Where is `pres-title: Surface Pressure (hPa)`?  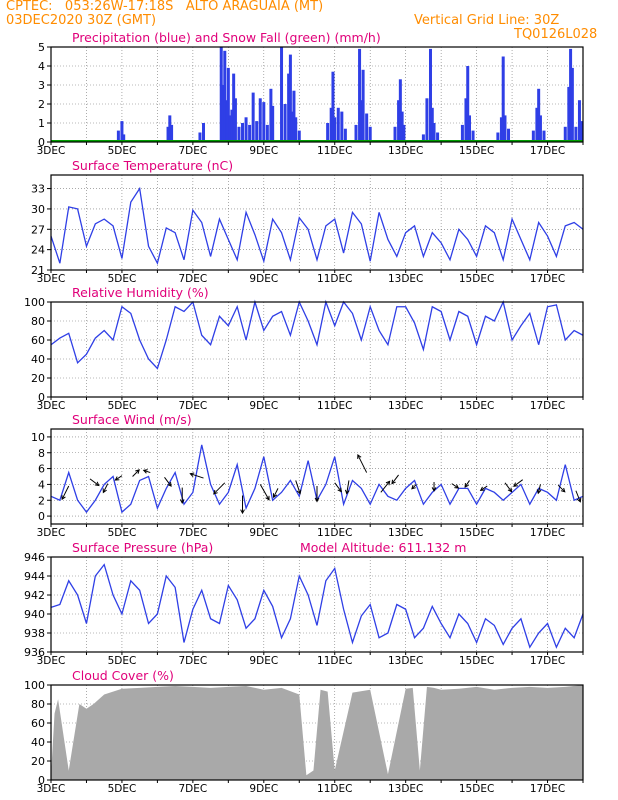 pres-title: Surface Pressure (hPa) is located at coordinates (142, 547).